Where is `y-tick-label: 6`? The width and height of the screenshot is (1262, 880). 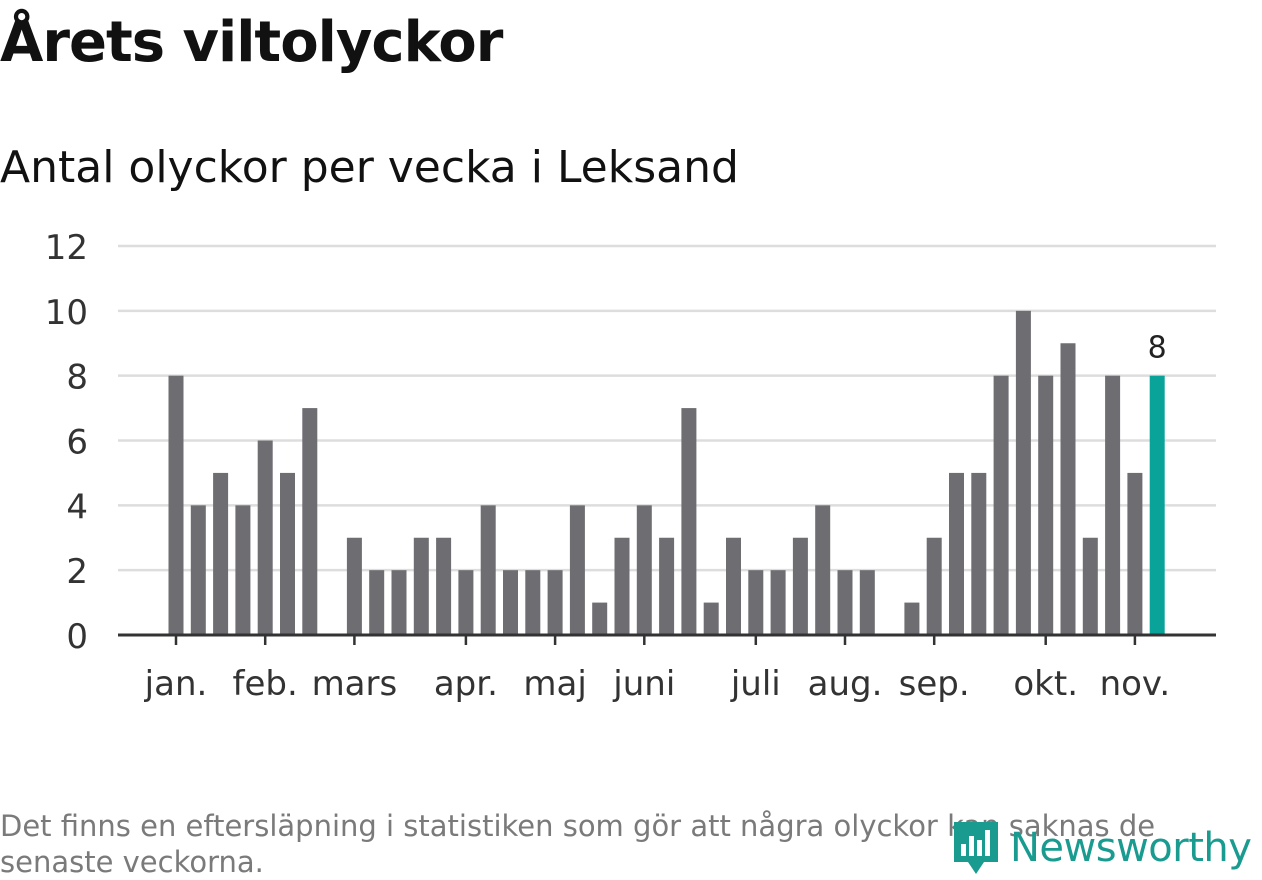
y-tick-label: 6 is located at coordinates (77, 443).